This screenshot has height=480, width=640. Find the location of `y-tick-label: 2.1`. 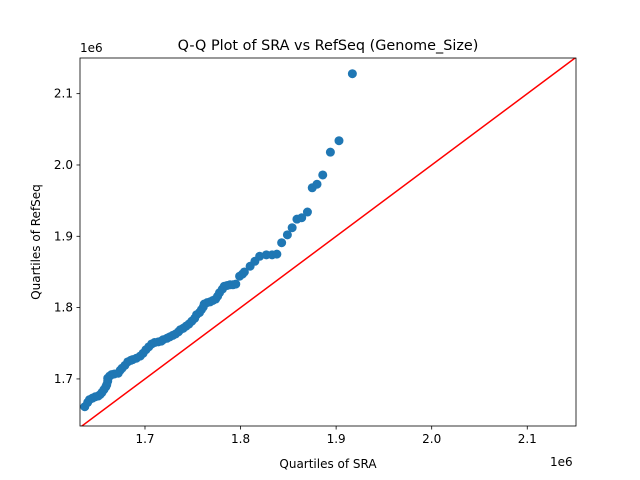

y-tick-label: 2.1 is located at coordinates (63, 94).